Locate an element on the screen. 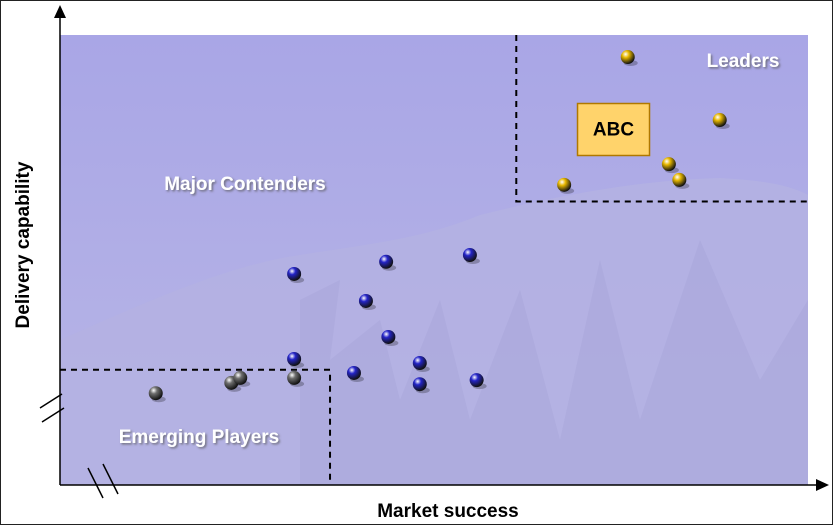  quadrant-label: Major Contenders is located at coordinates (245, 184).